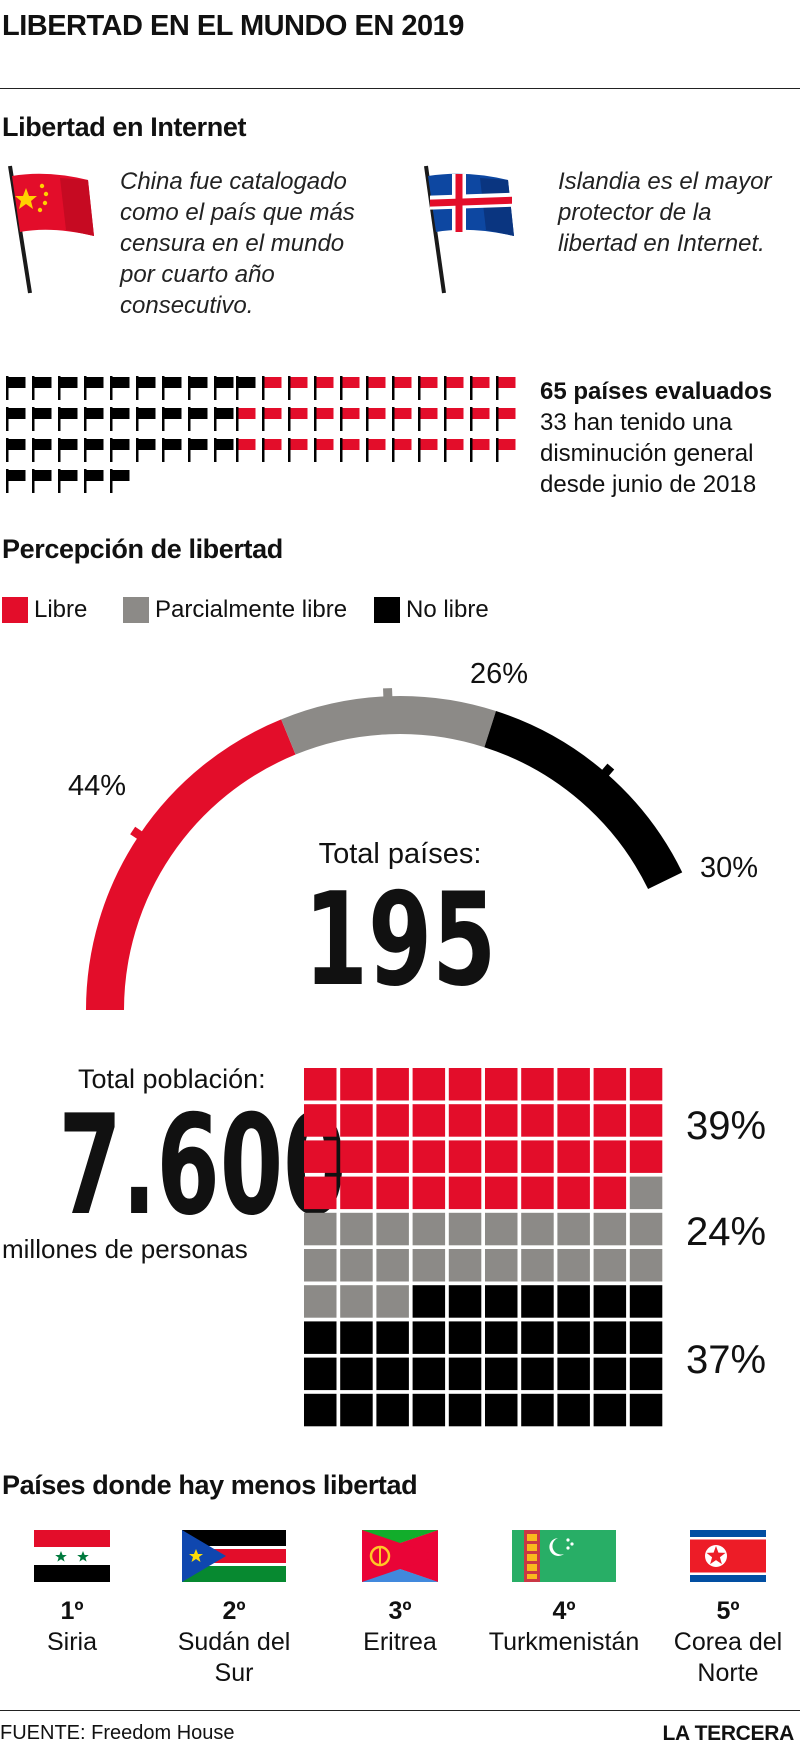  What do you see at coordinates (469, 229) in the screenshot?
I see `iceland-flag-icon` at bounding box center [469, 229].